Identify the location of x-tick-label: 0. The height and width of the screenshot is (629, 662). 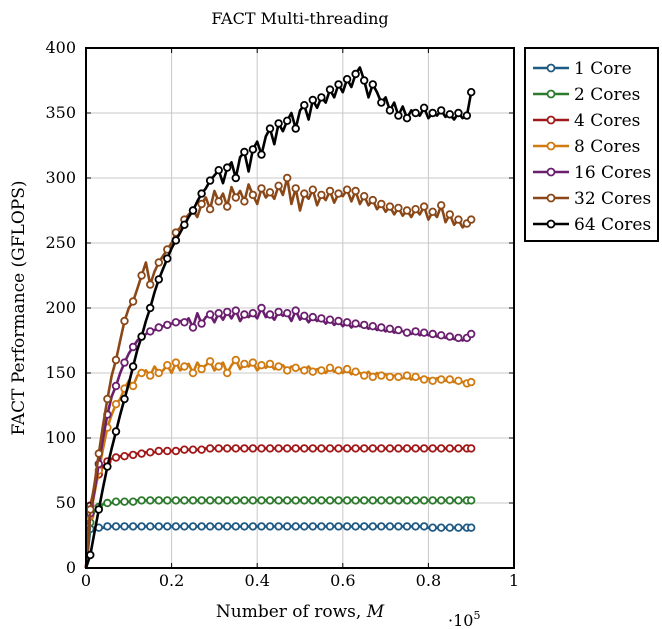
(86, 580).